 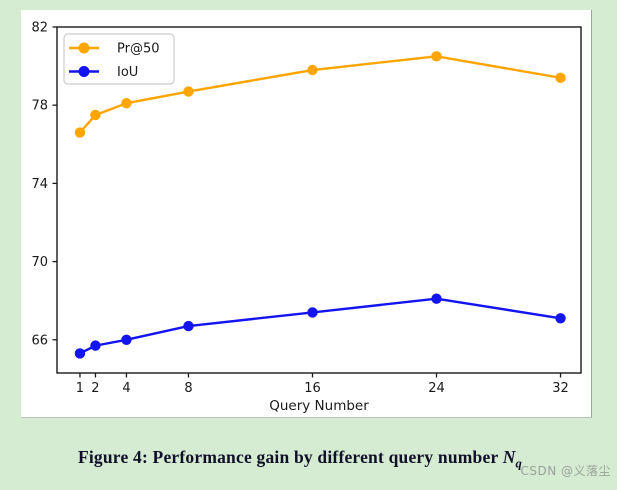 I want to click on csdn-watermark: CSDN @义落尘, so click(x=565, y=471).